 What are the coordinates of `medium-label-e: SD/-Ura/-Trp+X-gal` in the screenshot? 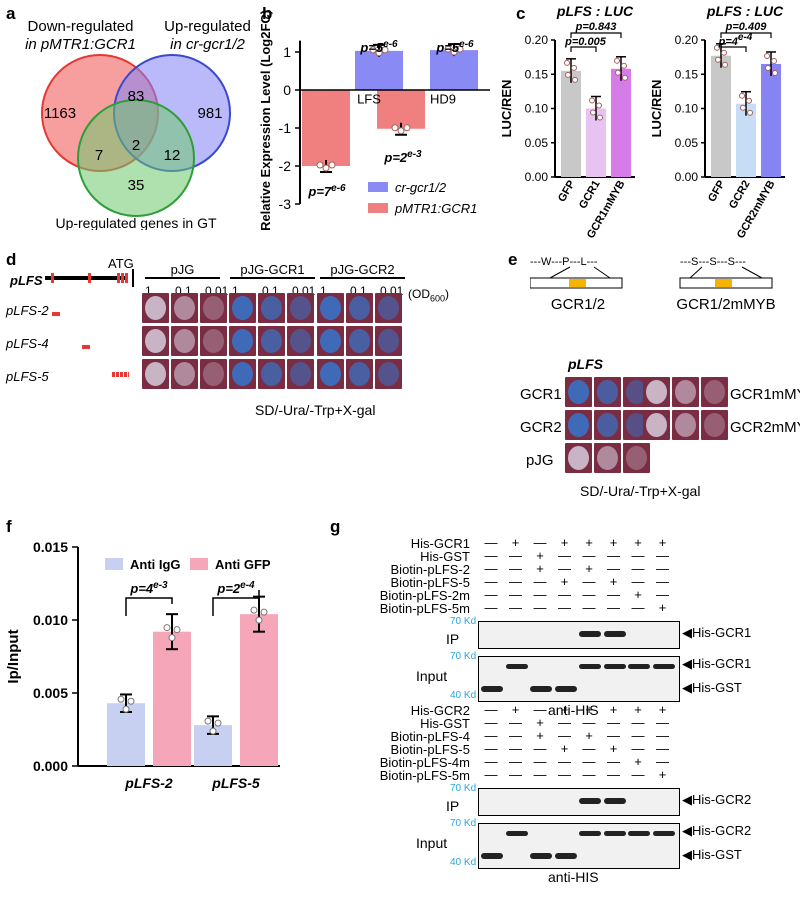 It's located at (640, 491).